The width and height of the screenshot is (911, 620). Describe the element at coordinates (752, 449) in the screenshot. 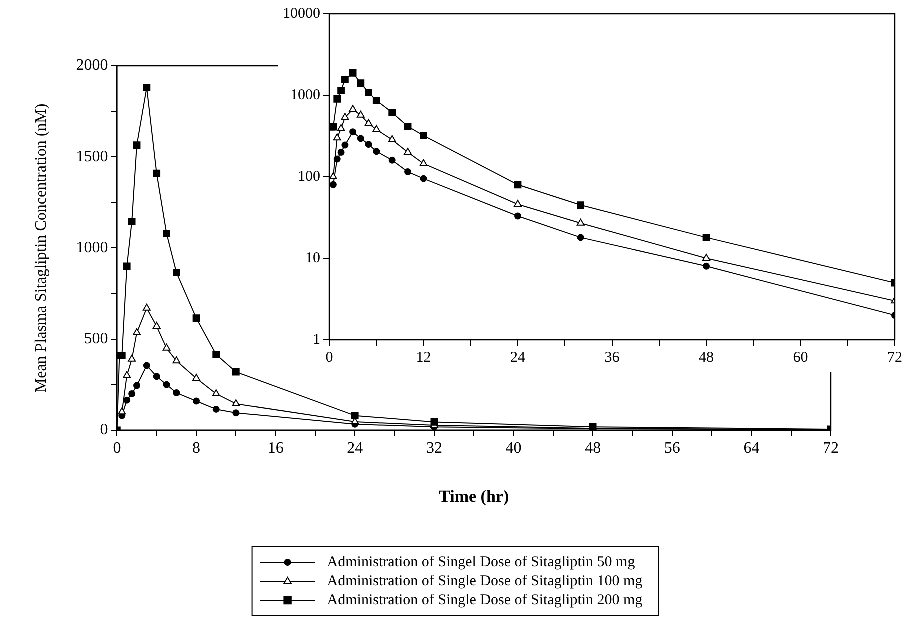

I see `x-tick-label: 64` at that location.